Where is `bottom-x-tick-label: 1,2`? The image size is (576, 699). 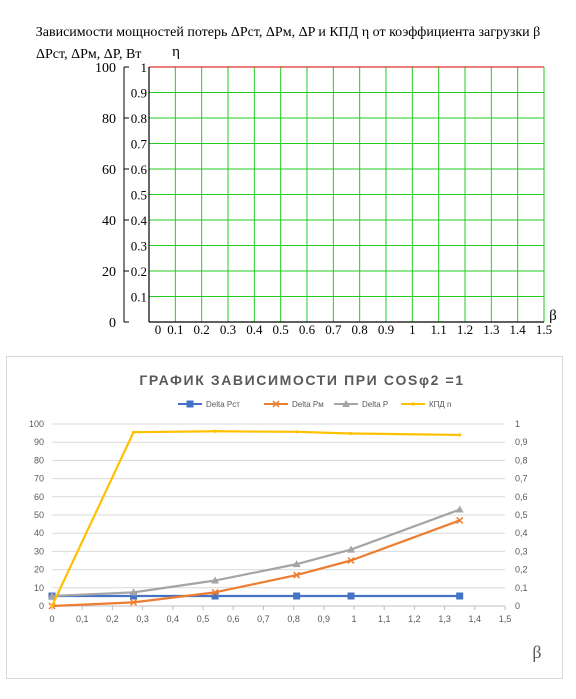
bottom-x-tick-label: 1,2 is located at coordinates (414, 619).